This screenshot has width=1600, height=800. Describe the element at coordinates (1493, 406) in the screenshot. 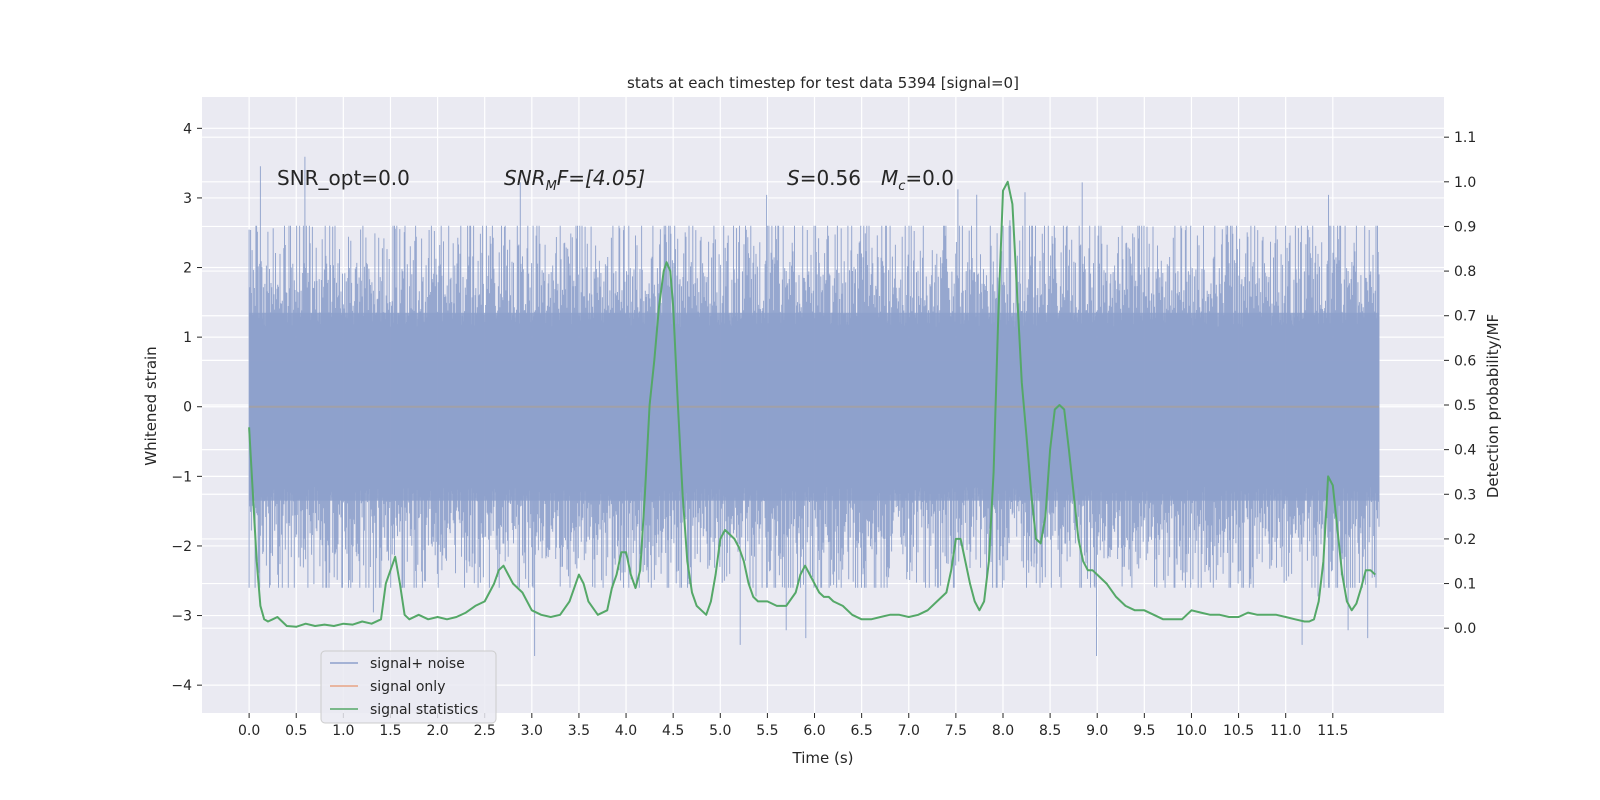

I see `y2-axis-label: Detection probability/MF` at that location.